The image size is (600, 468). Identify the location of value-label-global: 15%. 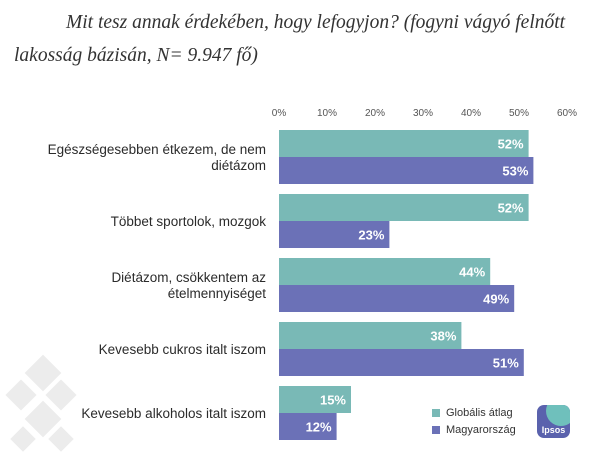
(333, 400).